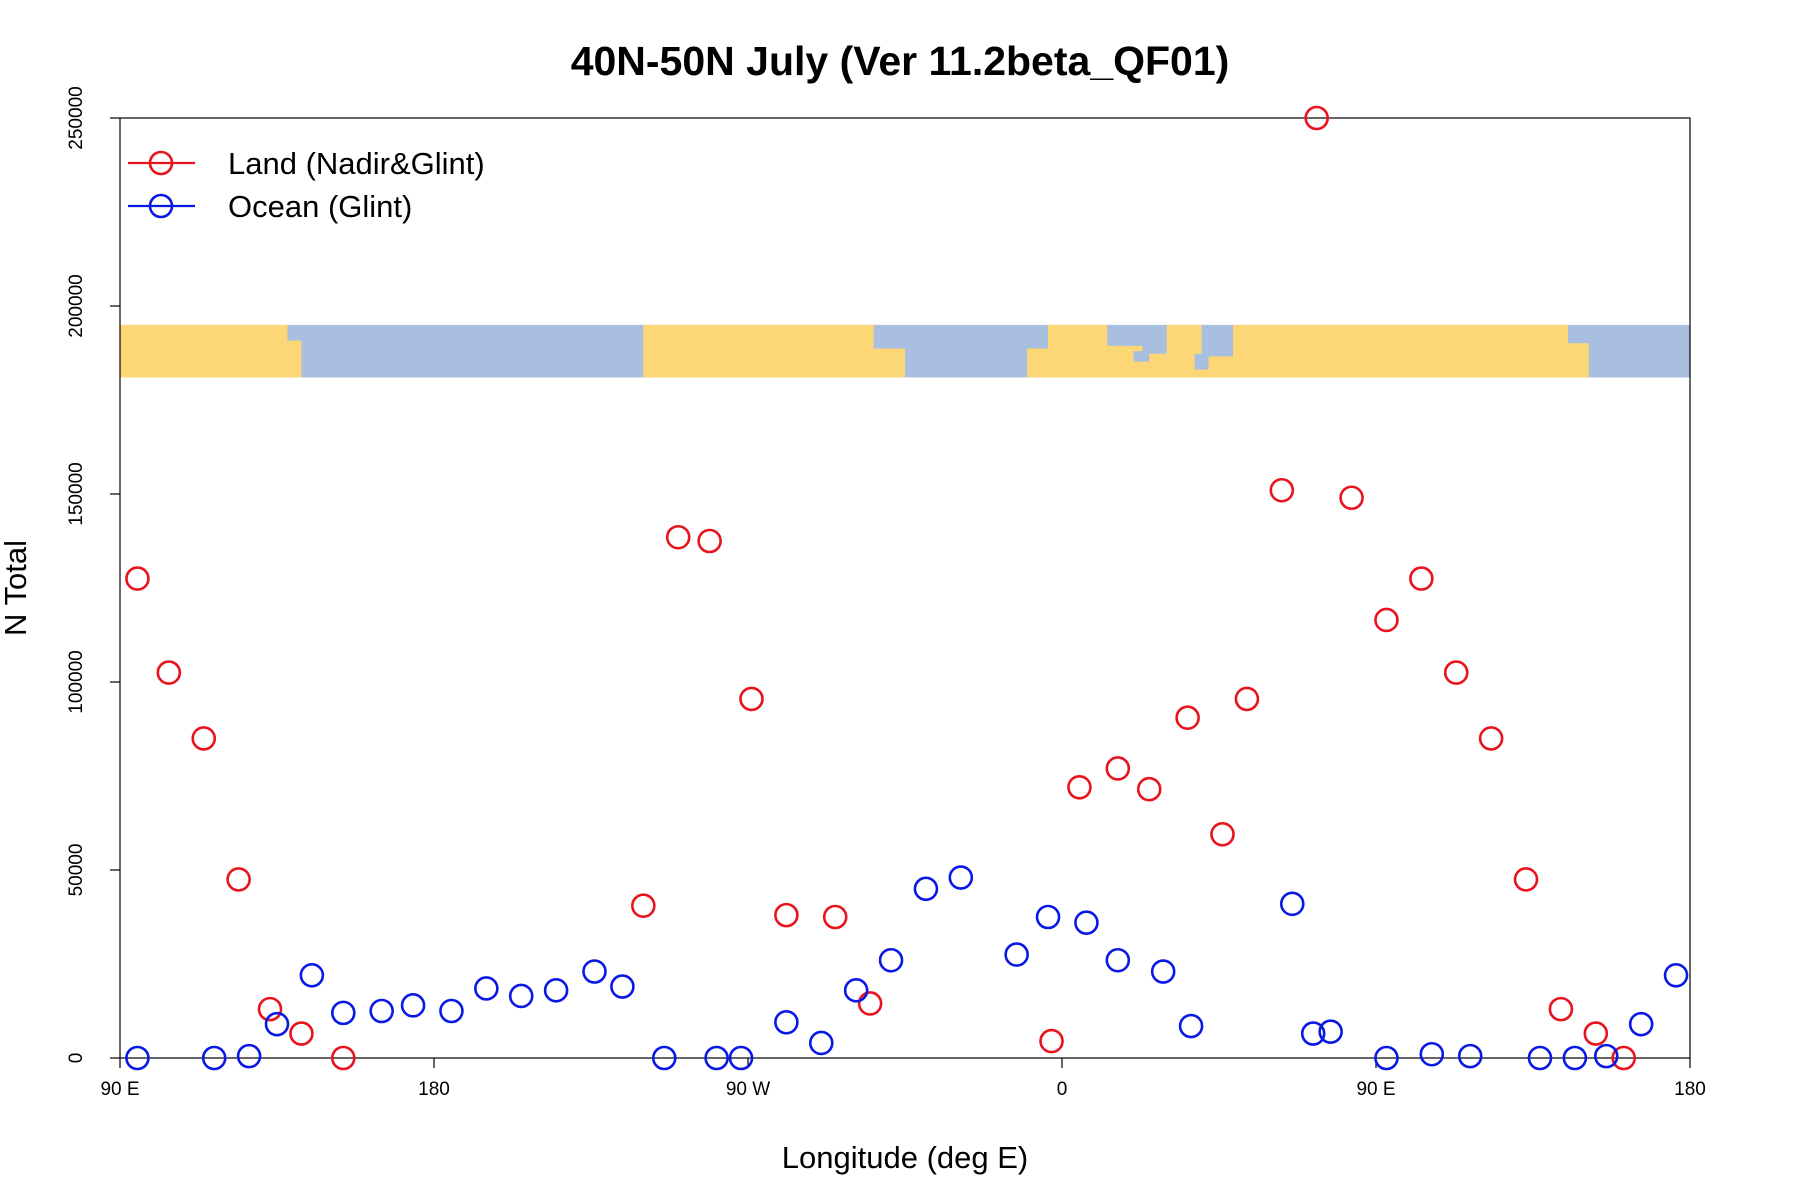 The width and height of the screenshot is (1800, 1200). I want to click on legend-marker-land, so click(161, 163).